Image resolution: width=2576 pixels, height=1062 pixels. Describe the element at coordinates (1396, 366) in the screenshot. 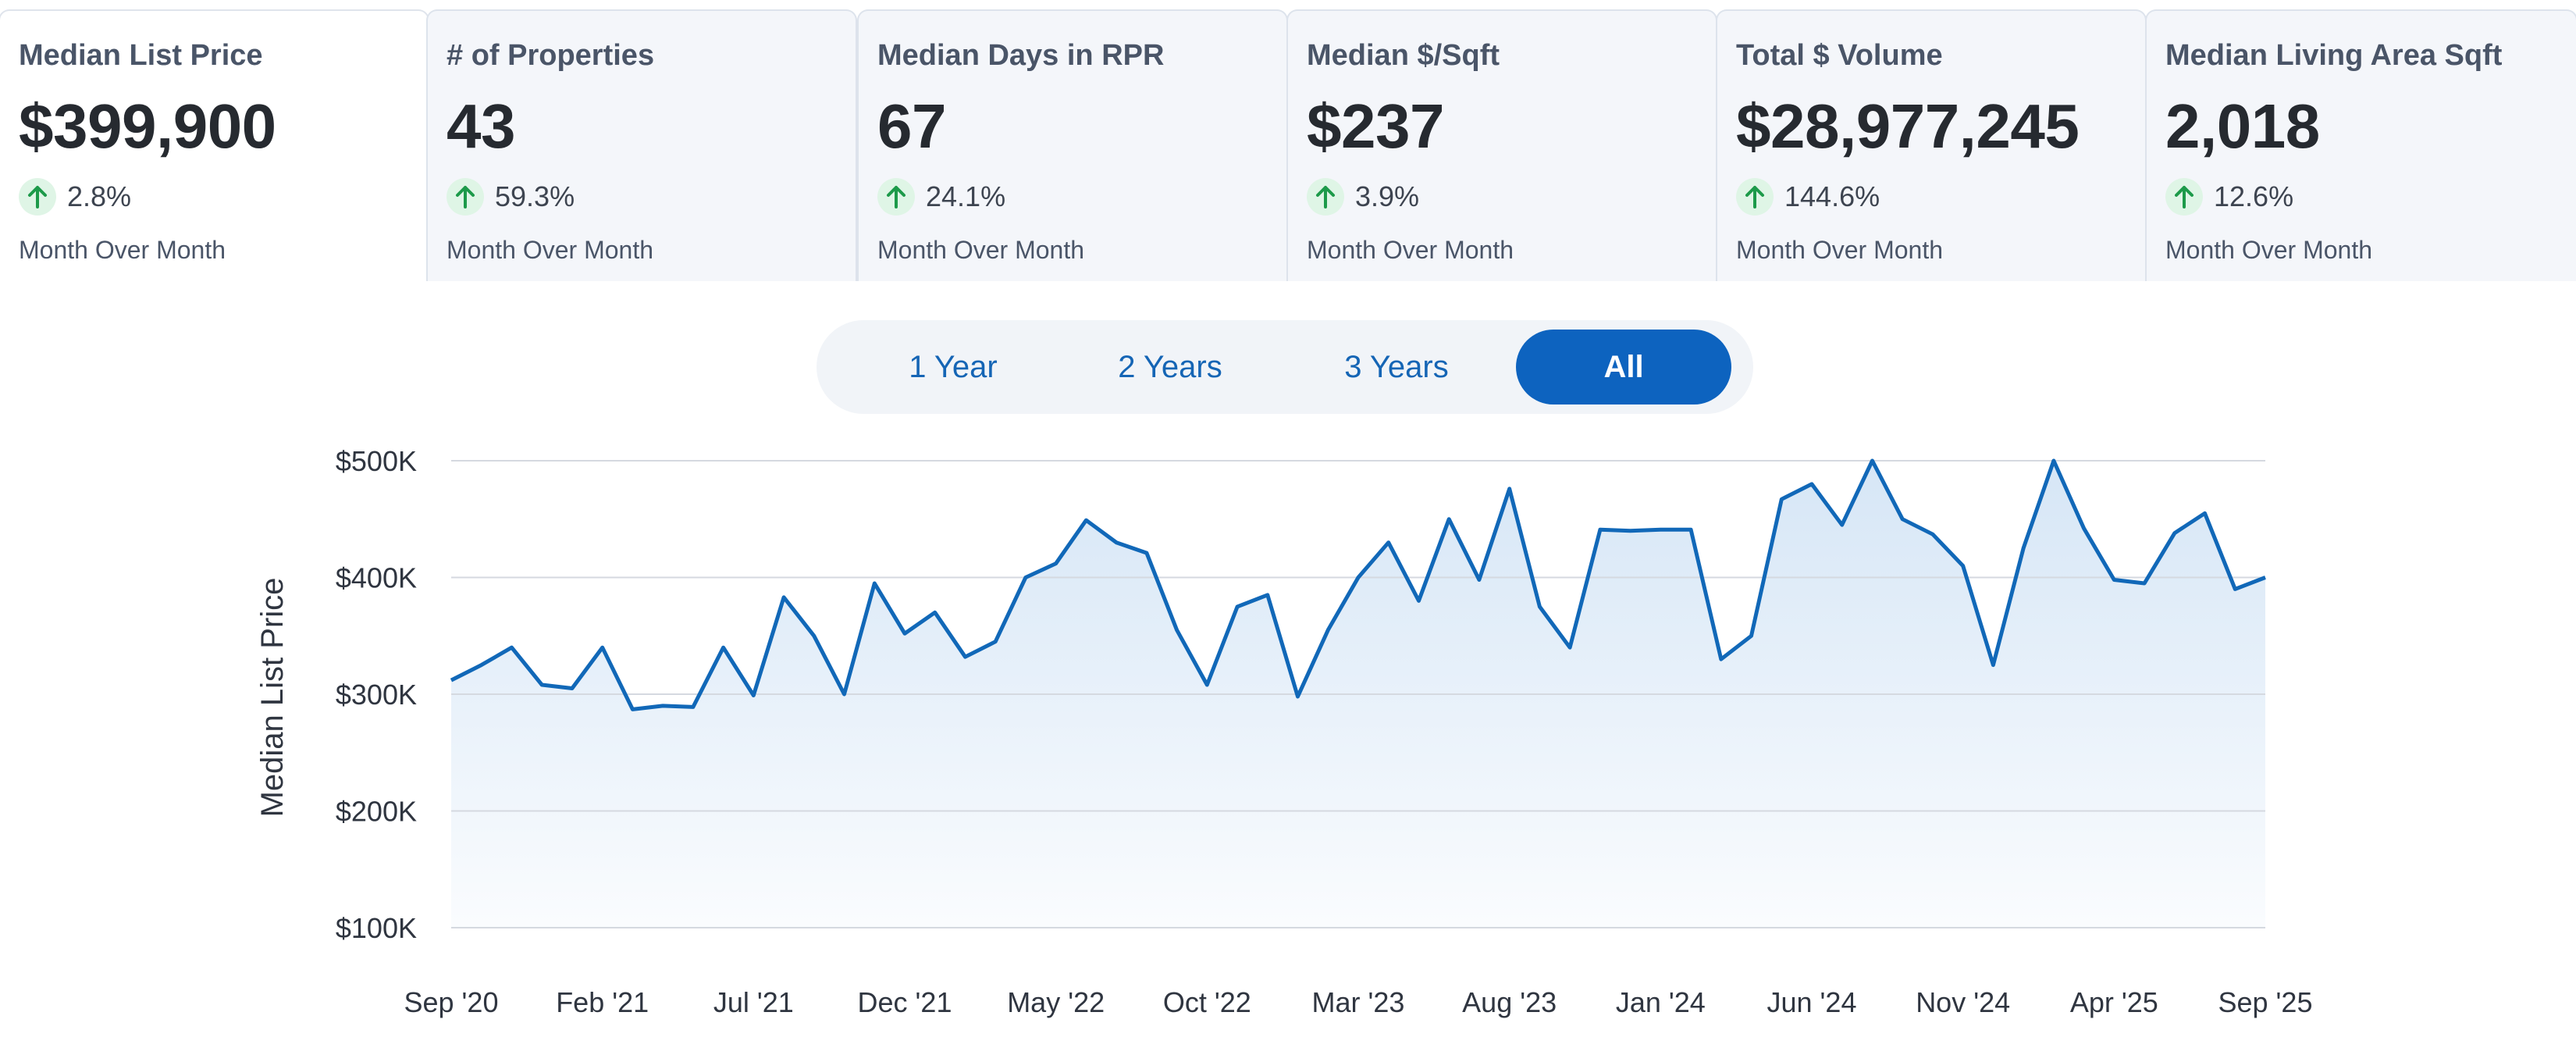

I see `range-option-3-years: 3 Years` at that location.